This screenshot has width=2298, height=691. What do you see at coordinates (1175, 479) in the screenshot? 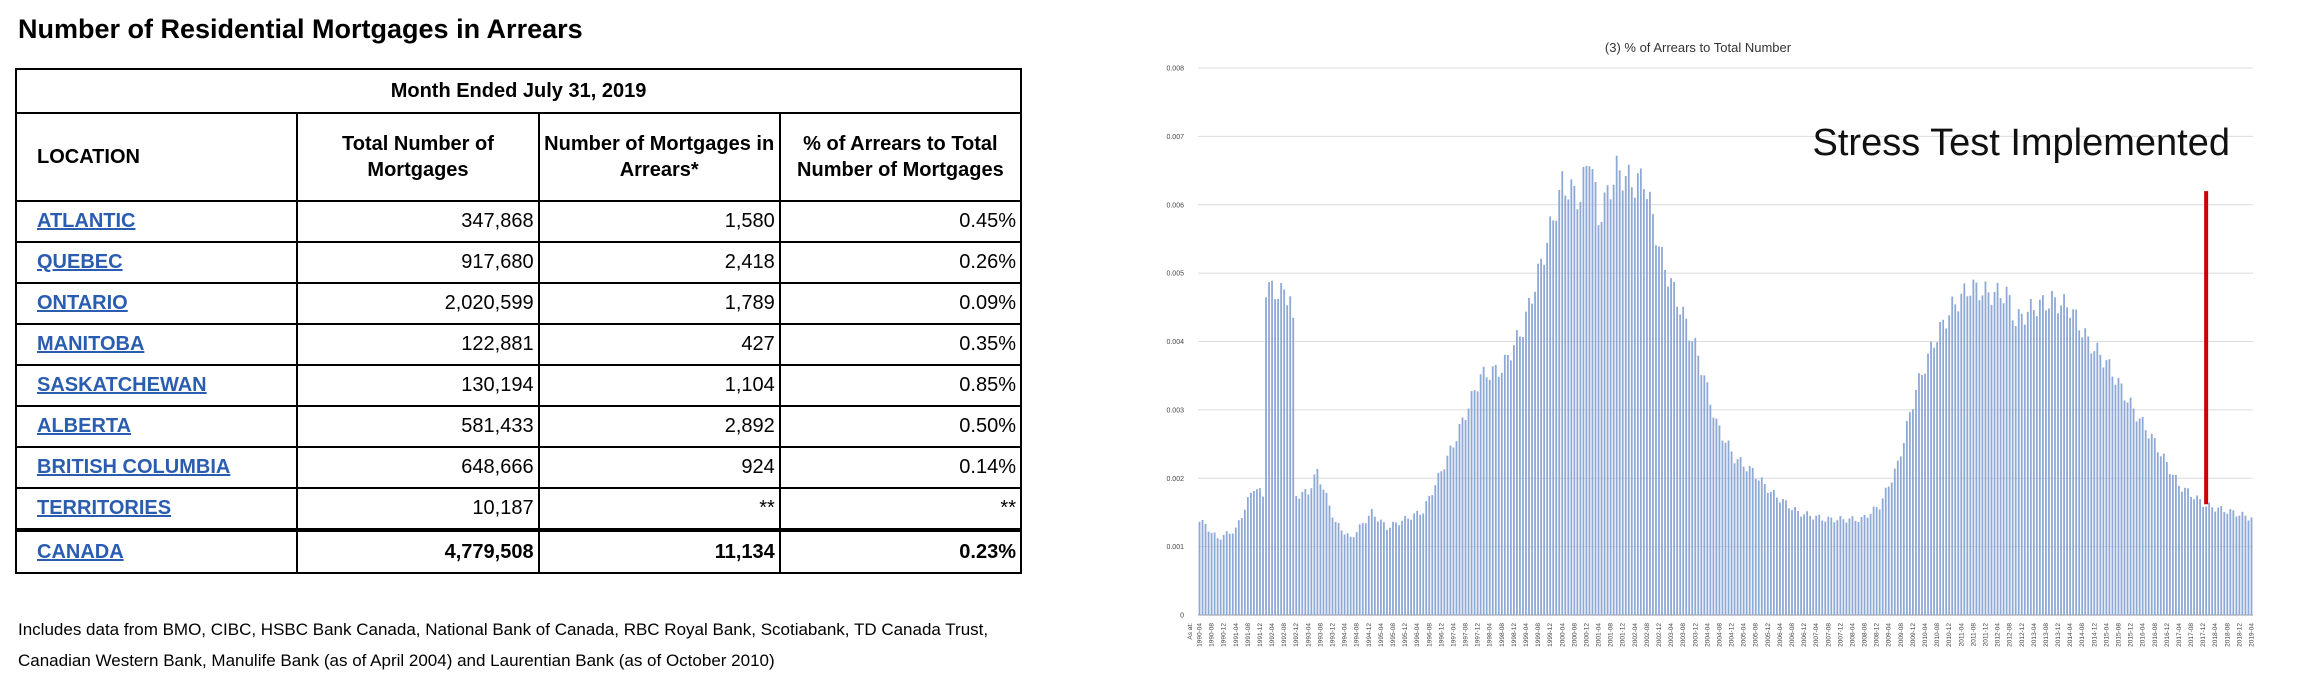
I see `y-tick-label: 0.002` at bounding box center [1175, 479].